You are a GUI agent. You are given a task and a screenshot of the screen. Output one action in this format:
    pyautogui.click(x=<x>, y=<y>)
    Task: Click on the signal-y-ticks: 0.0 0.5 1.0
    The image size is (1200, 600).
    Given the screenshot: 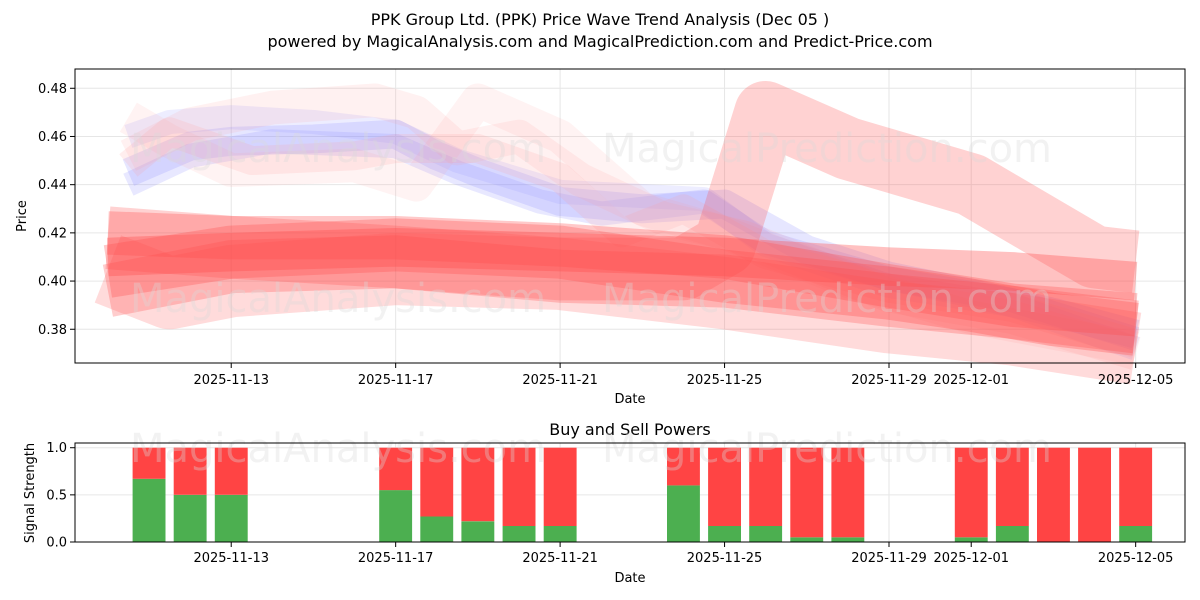 What is the action you would take?
    pyautogui.click(x=60, y=496)
    